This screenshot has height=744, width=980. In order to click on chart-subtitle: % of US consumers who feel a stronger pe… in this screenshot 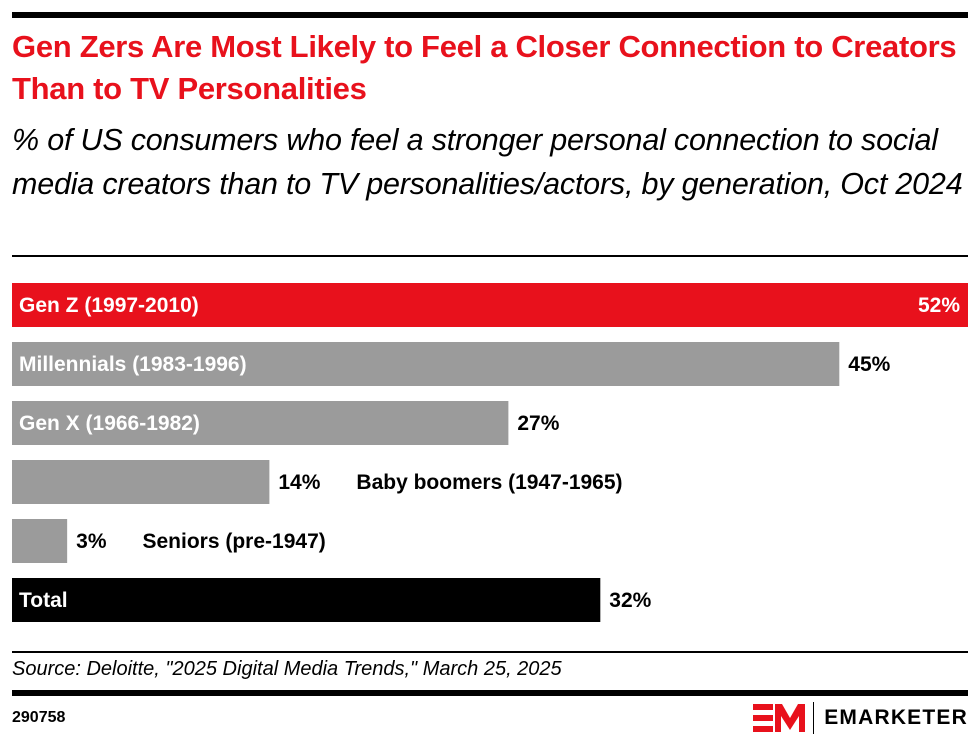, I will do `click(487, 162)`.